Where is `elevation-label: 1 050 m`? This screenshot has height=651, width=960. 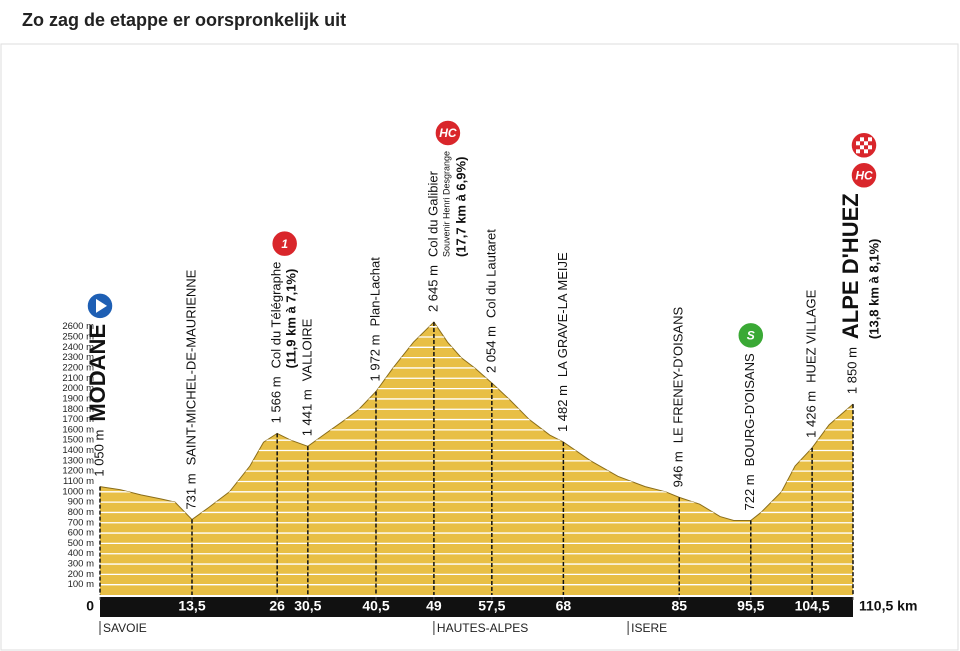 elevation-label: 1 050 m is located at coordinates (98, 453).